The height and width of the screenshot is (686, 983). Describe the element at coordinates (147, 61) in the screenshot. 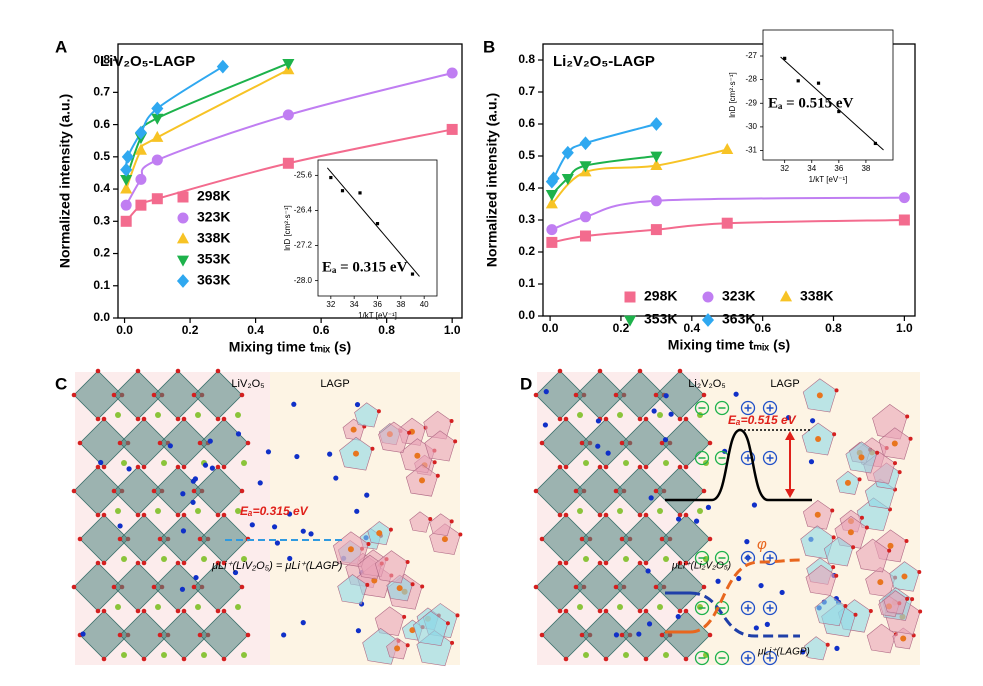

I see `chart-title: LiV₂O₅-LAGP` at that location.